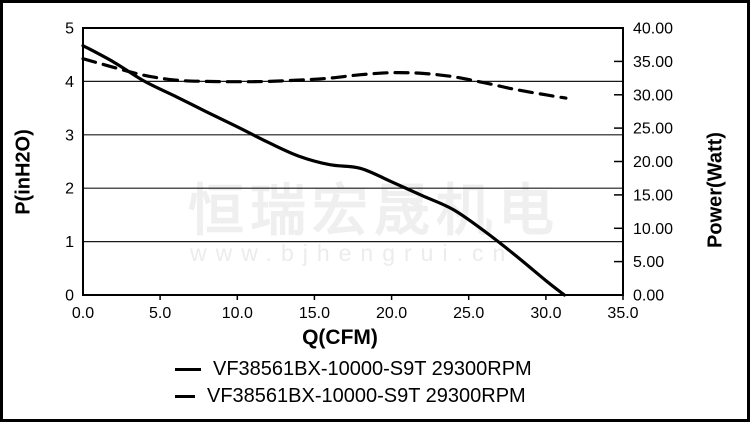 The width and height of the screenshot is (750, 422). I want to click on x-tick-label: 5.0, so click(160, 313).